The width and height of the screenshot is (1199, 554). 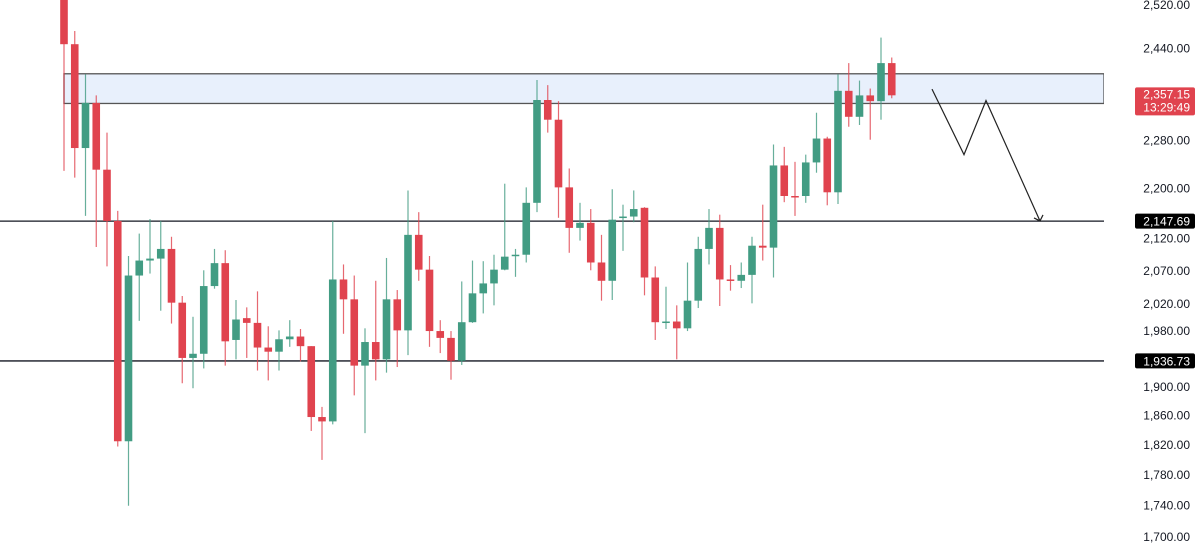 I want to click on y-tick-label: 2,020.00, so click(x=1166, y=304).